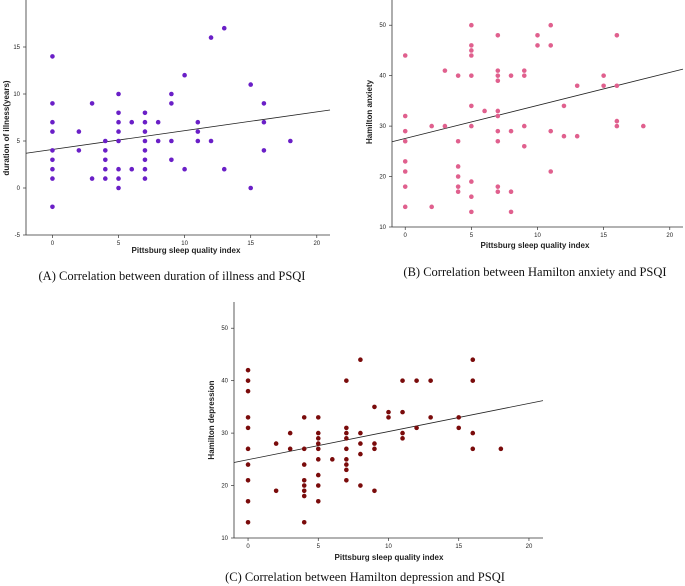  What do you see at coordinates (186, 250) in the screenshot?
I see `panel-a-xlabel: Pittsburg sleep quality index` at bounding box center [186, 250].